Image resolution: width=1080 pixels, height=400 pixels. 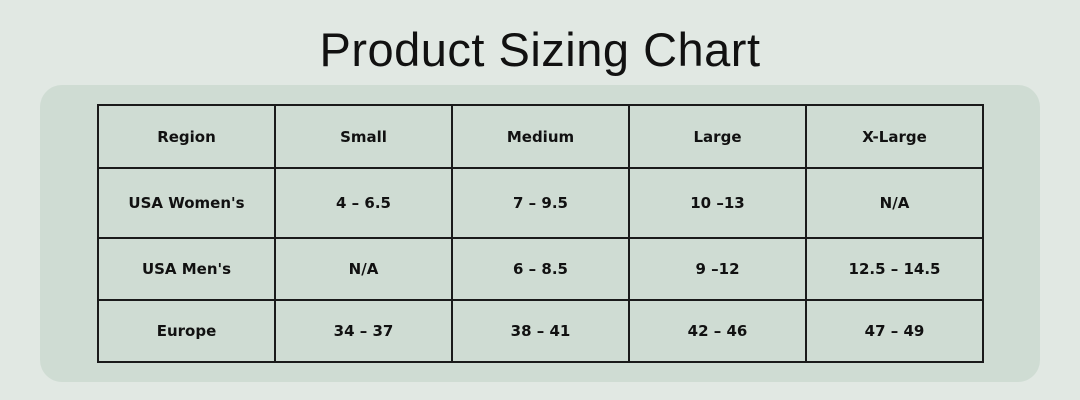 I want to click on title: Product Sizing Chart, so click(x=540, y=49).